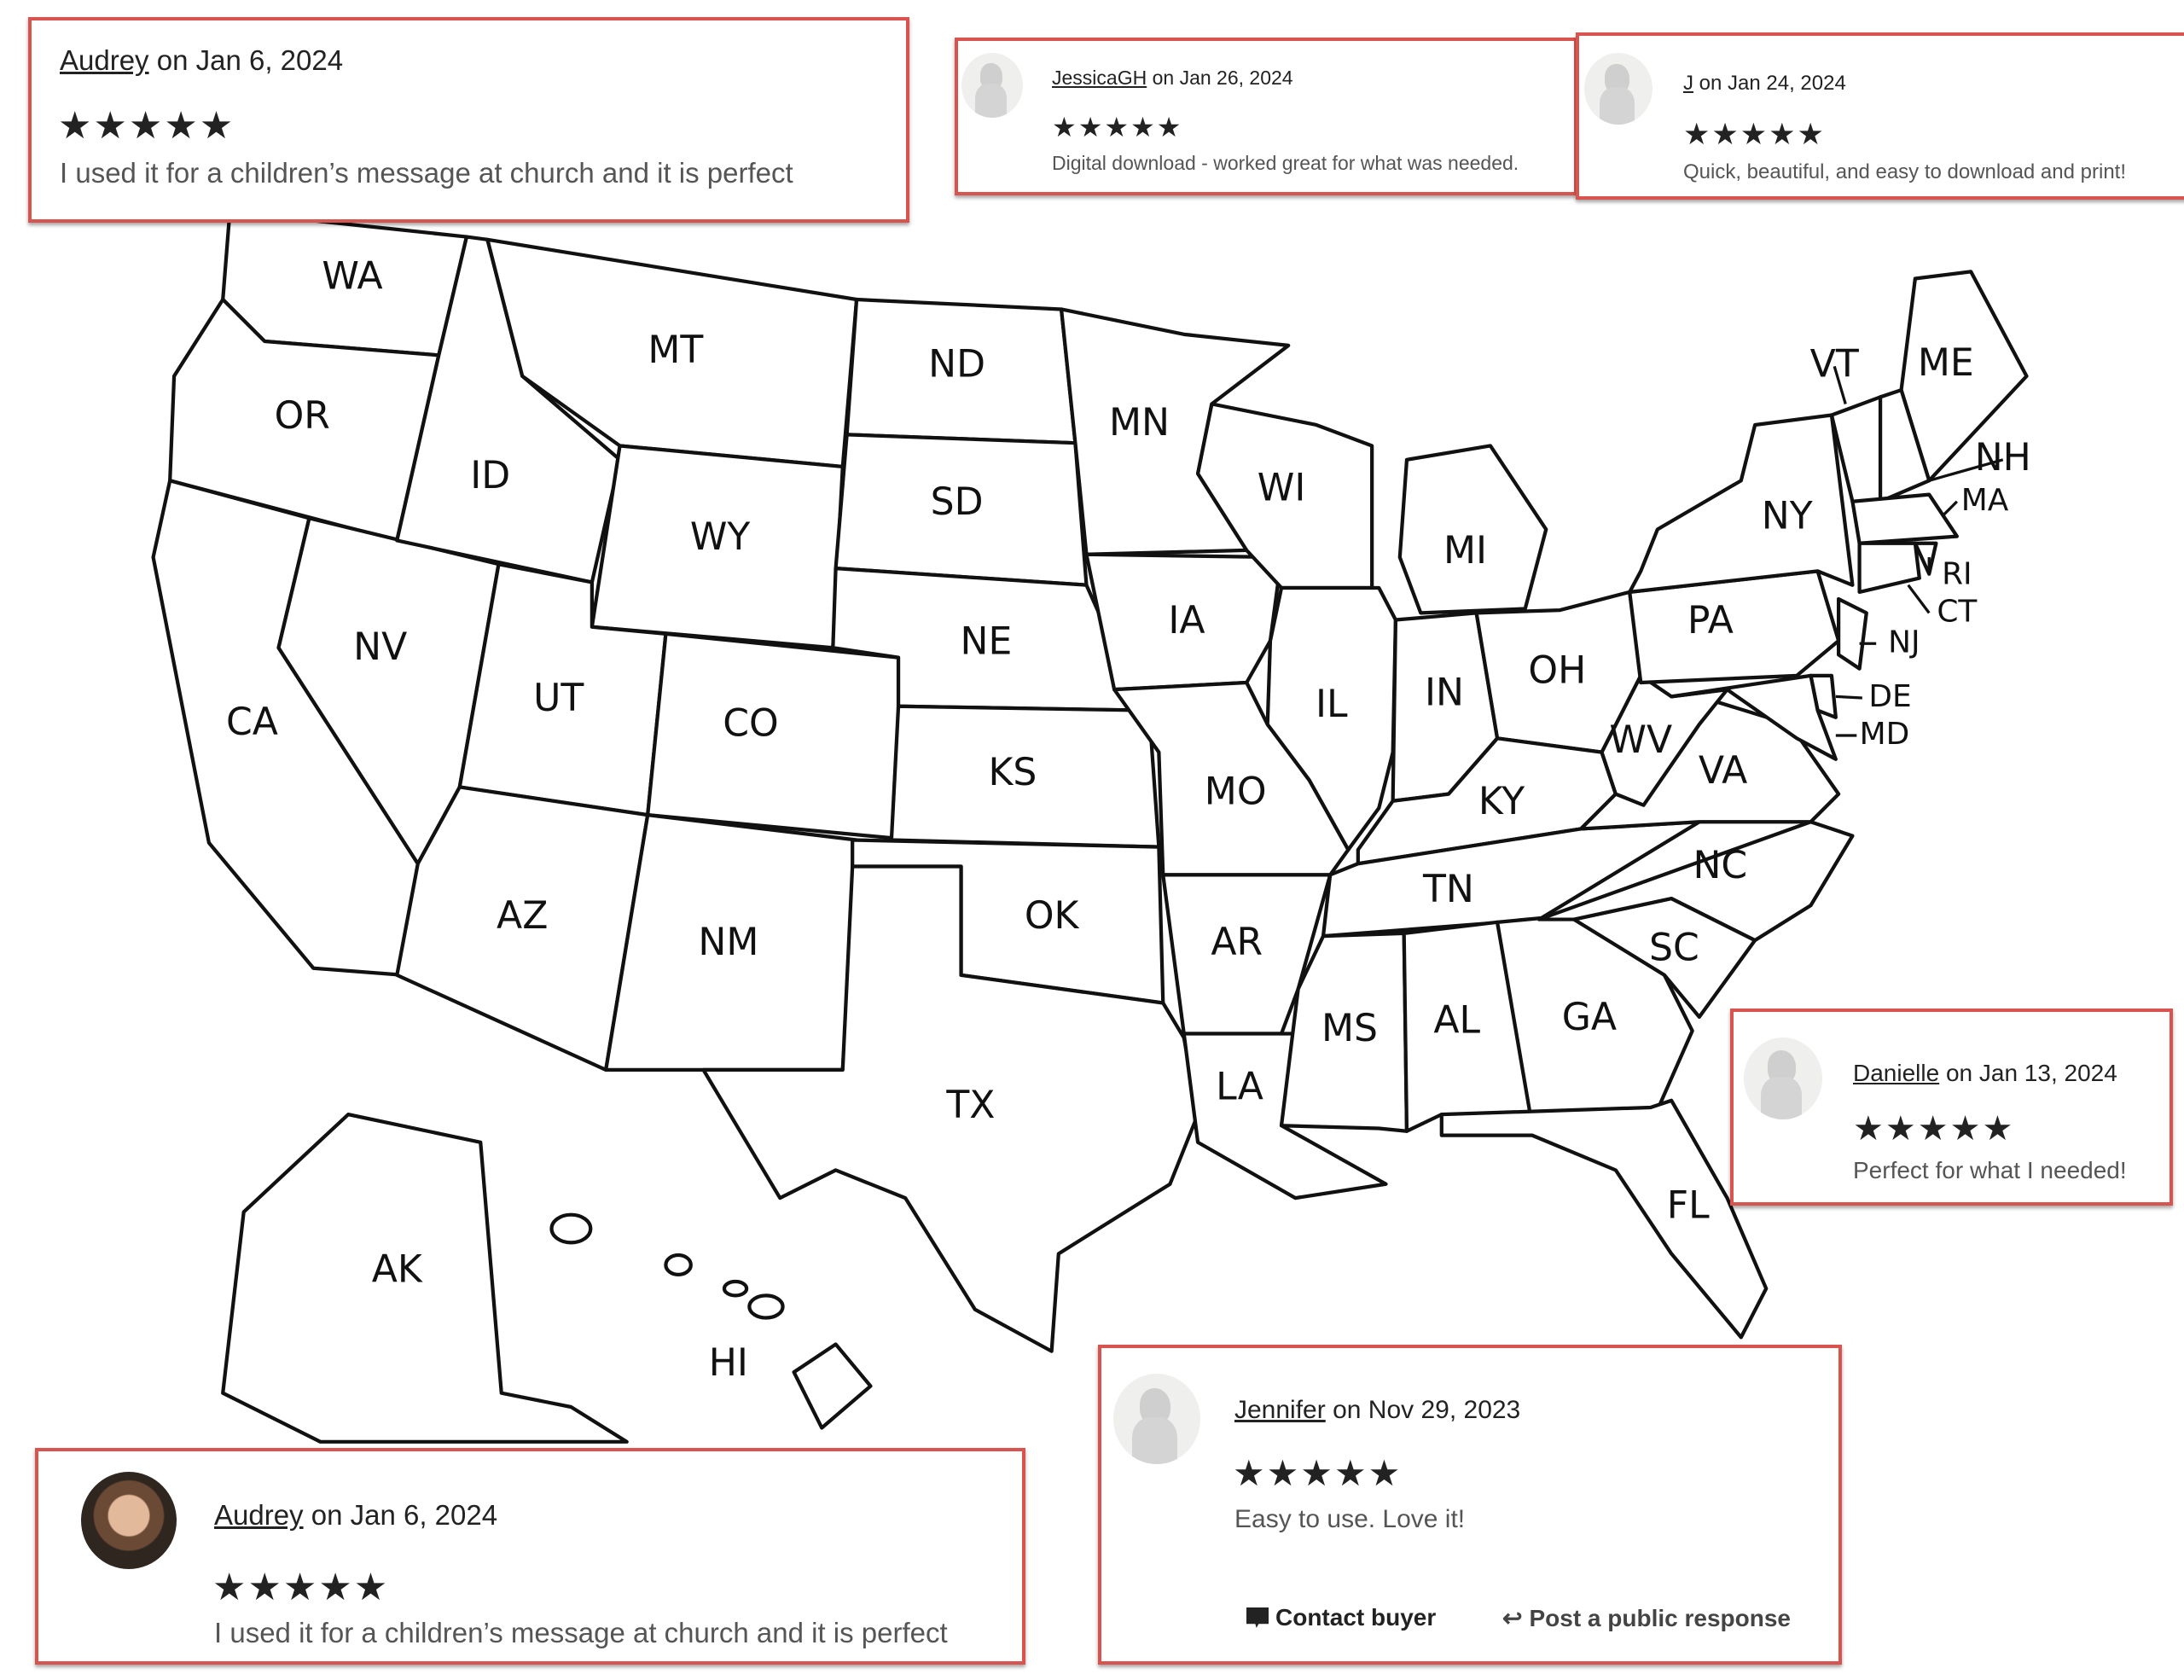  I want to click on state-il, so click(1331, 718).